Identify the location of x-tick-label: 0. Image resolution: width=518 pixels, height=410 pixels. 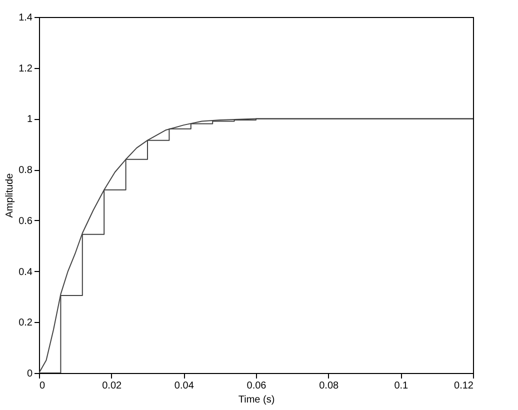
(43, 386).